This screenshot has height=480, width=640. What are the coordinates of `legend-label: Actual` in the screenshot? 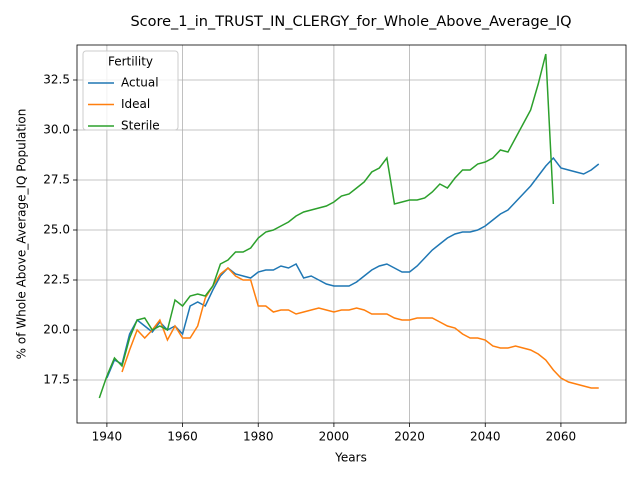 It's located at (140, 83).